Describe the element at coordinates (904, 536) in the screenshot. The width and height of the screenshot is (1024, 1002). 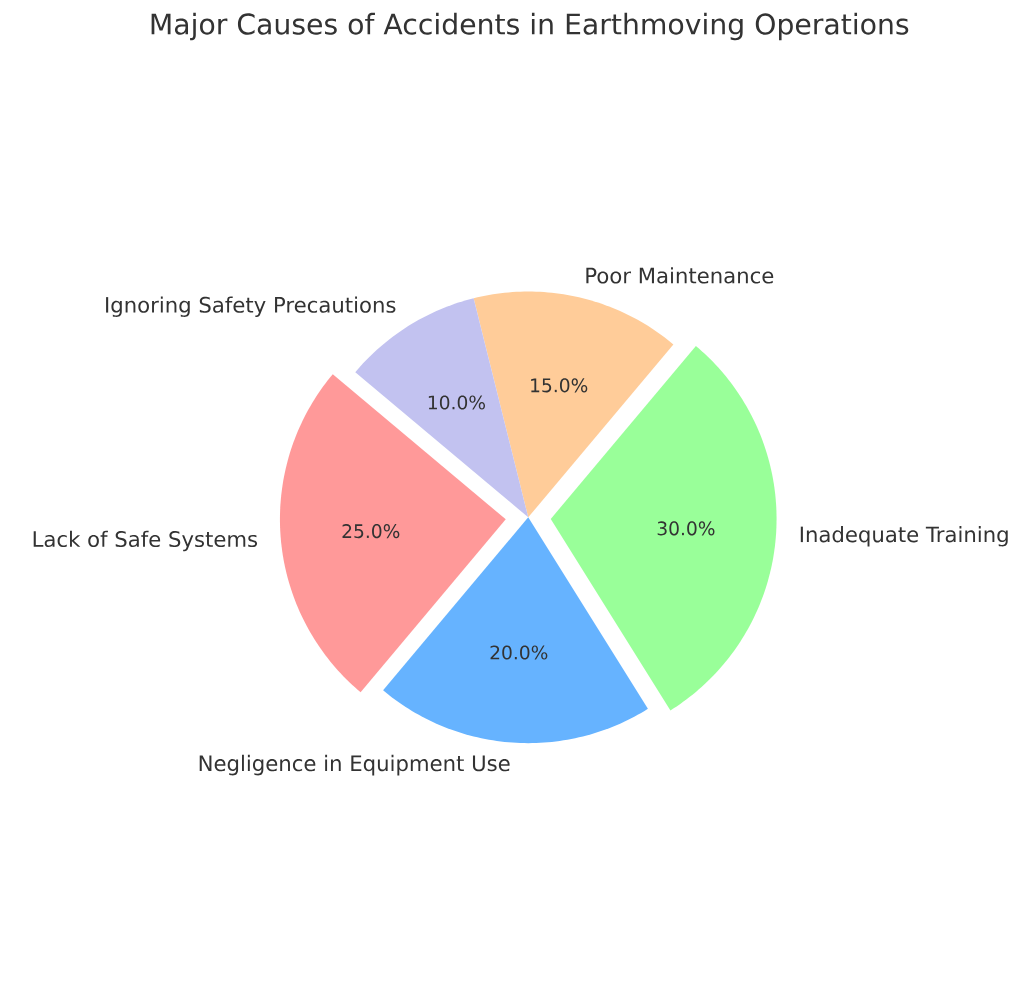
I see `slice-label: Inadequate Training` at that location.